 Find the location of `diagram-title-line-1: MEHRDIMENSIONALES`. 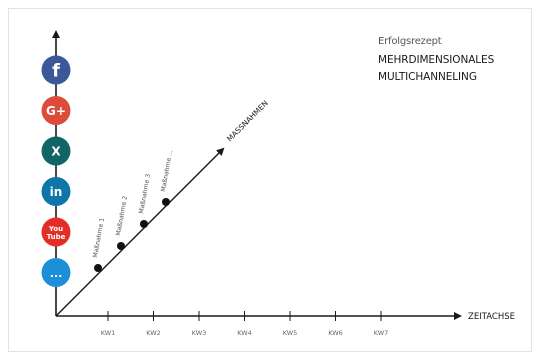

diagram-title-line-1: MEHRDIMENSIONALES is located at coordinates (436, 60).